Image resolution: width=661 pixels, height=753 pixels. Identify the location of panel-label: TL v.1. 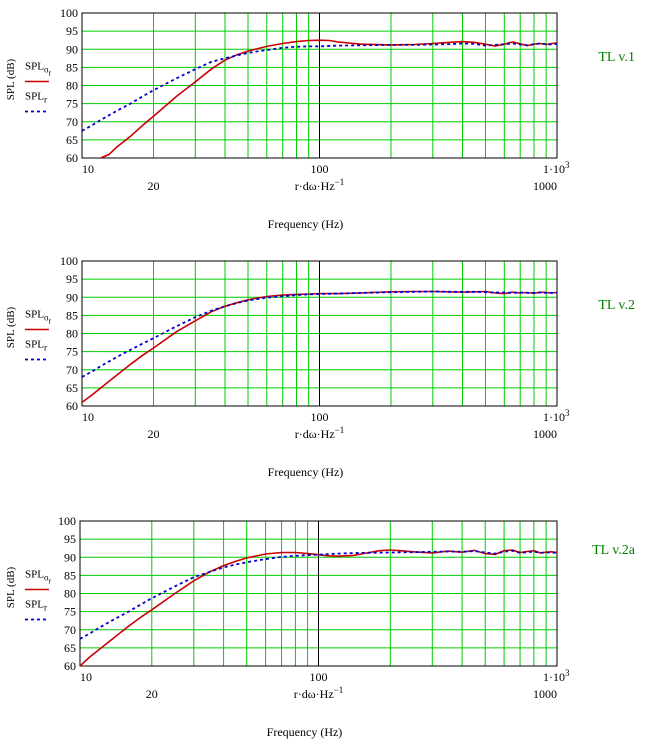
(616, 57).